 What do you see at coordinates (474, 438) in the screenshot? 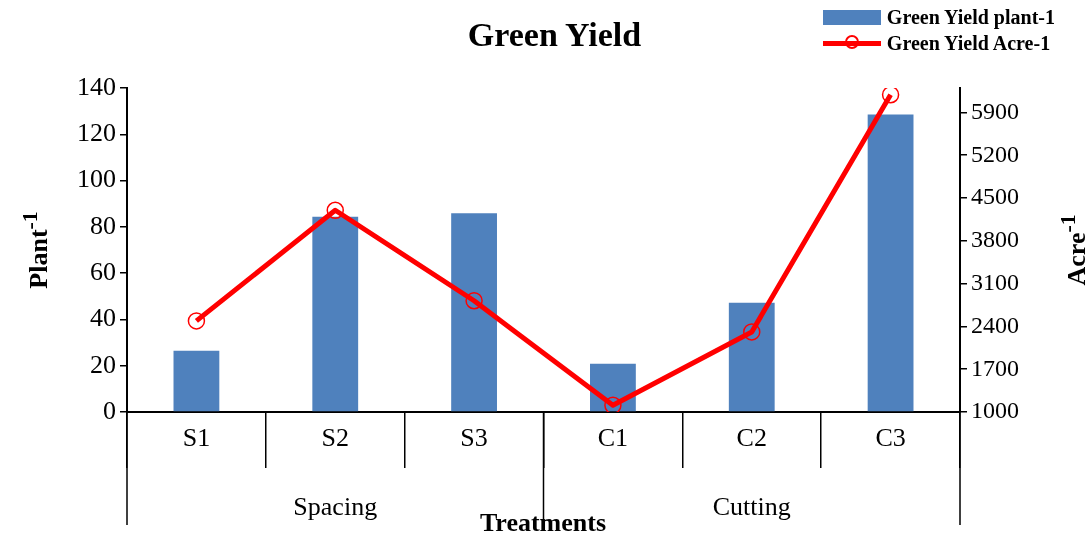
I see `x-tick-label: S3` at bounding box center [474, 438].